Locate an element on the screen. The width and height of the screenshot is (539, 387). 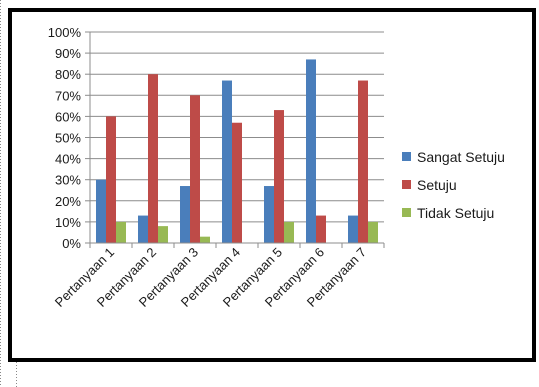
legend: Sangat Setuju Setuju Tidak Setuju is located at coordinates (453, 185).